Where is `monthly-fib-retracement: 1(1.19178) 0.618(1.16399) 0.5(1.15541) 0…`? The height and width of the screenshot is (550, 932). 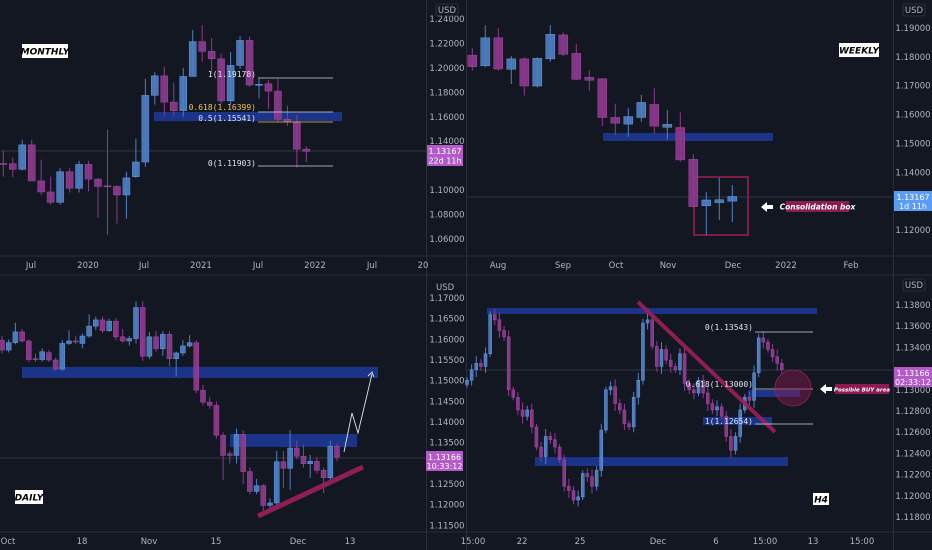
monthly-fib-retracement: 1(1.19178) 0.618(1.16399) 0.5(1.15541) 0… is located at coordinates (261, 119).